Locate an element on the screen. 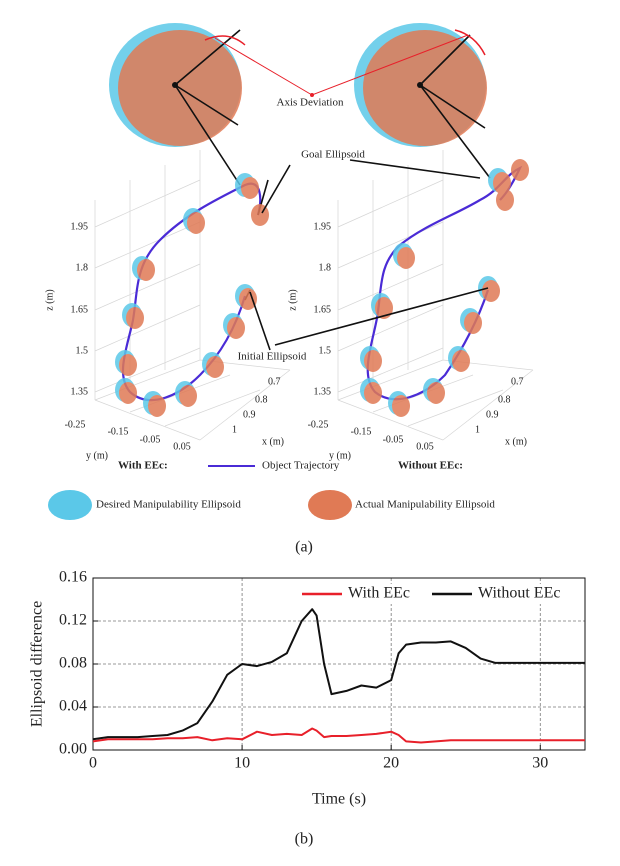 Image resolution: width=620 pixels, height=866 pixels. y-tick-label: 0.12 is located at coordinates (73, 620).